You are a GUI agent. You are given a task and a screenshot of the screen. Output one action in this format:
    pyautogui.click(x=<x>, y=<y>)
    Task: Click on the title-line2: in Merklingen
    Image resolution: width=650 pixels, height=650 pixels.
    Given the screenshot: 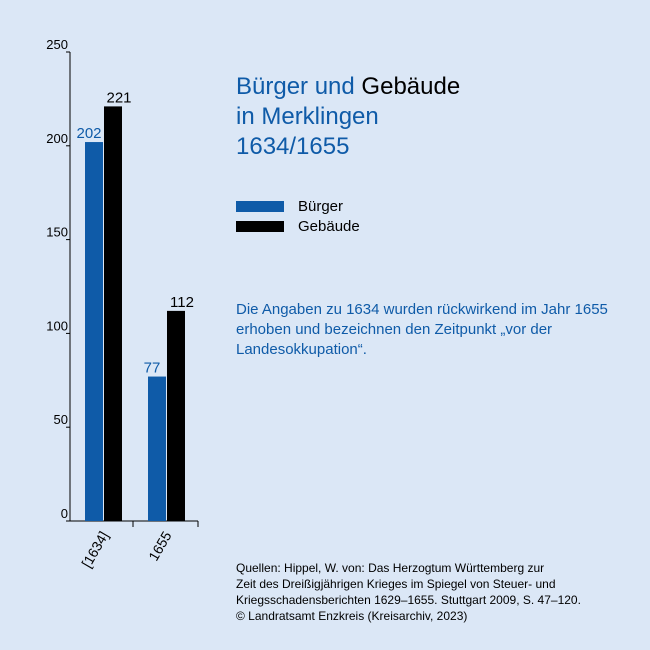 What is the action you would take?
    pyautogui.click(x=307, y=116)
    